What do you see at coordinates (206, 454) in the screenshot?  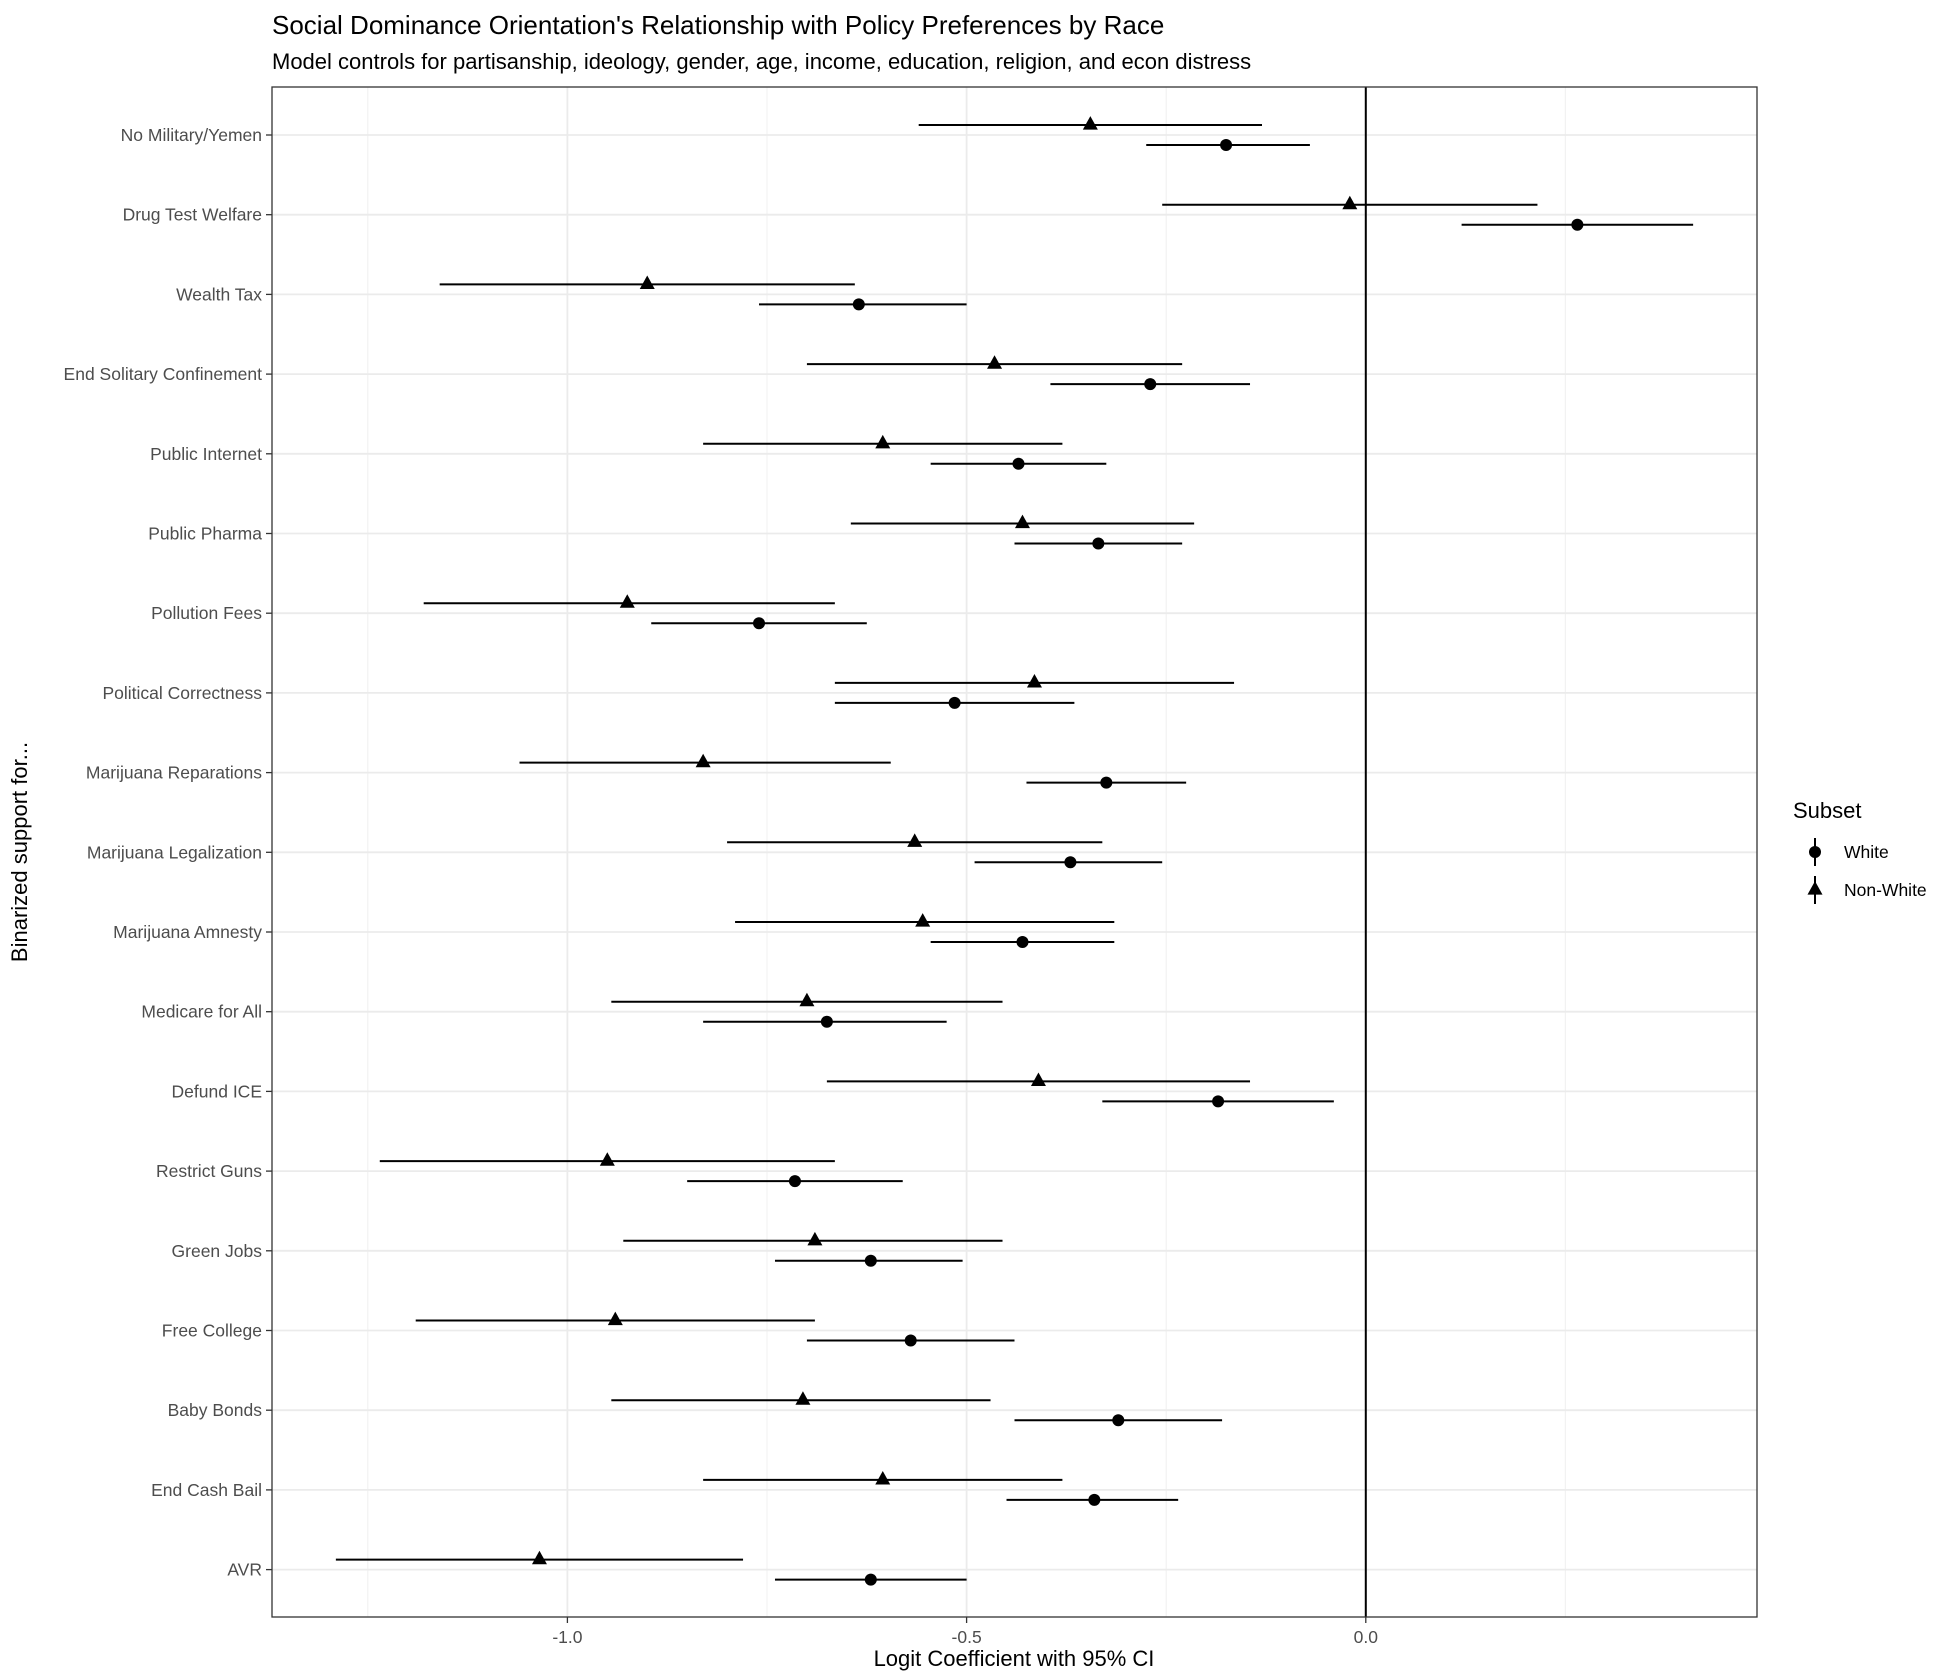 I see `y-tick-label: Public Internet` at bounding box center [206, 454].